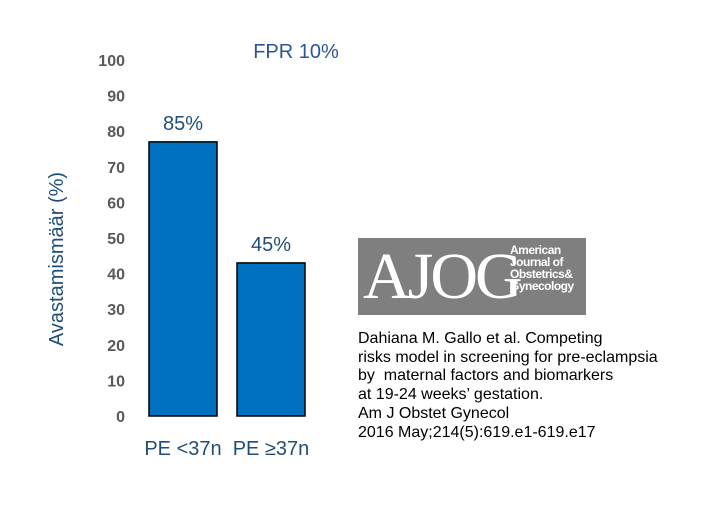 The height and width of the screenshot is (522, 703). Describe the element at coordinates (227, 279) in the screenshot. I see `bars` at that location.